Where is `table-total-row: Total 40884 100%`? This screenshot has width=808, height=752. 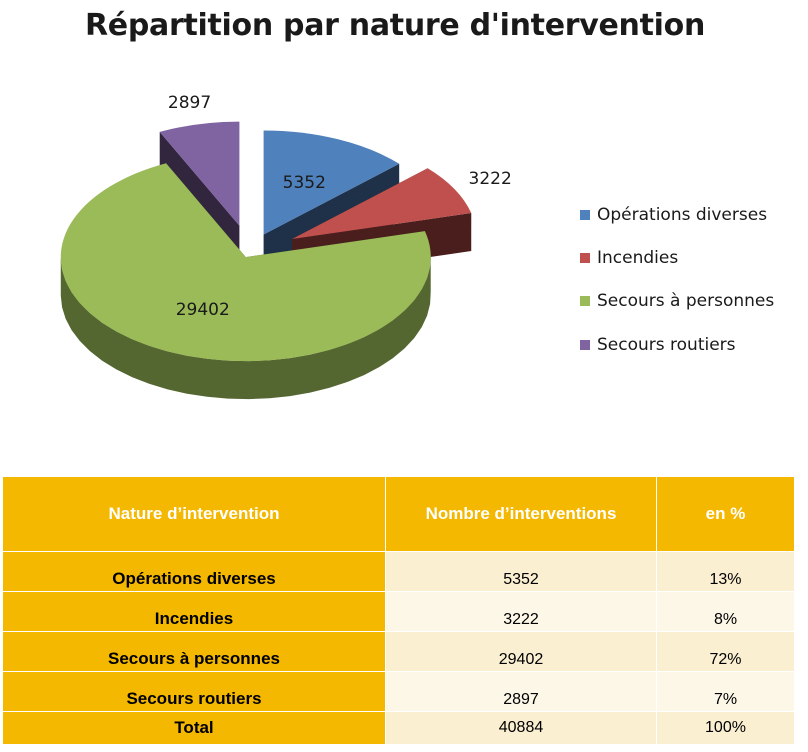
table-total-row: Total 40884 100% is located at coordinates (398, 728).